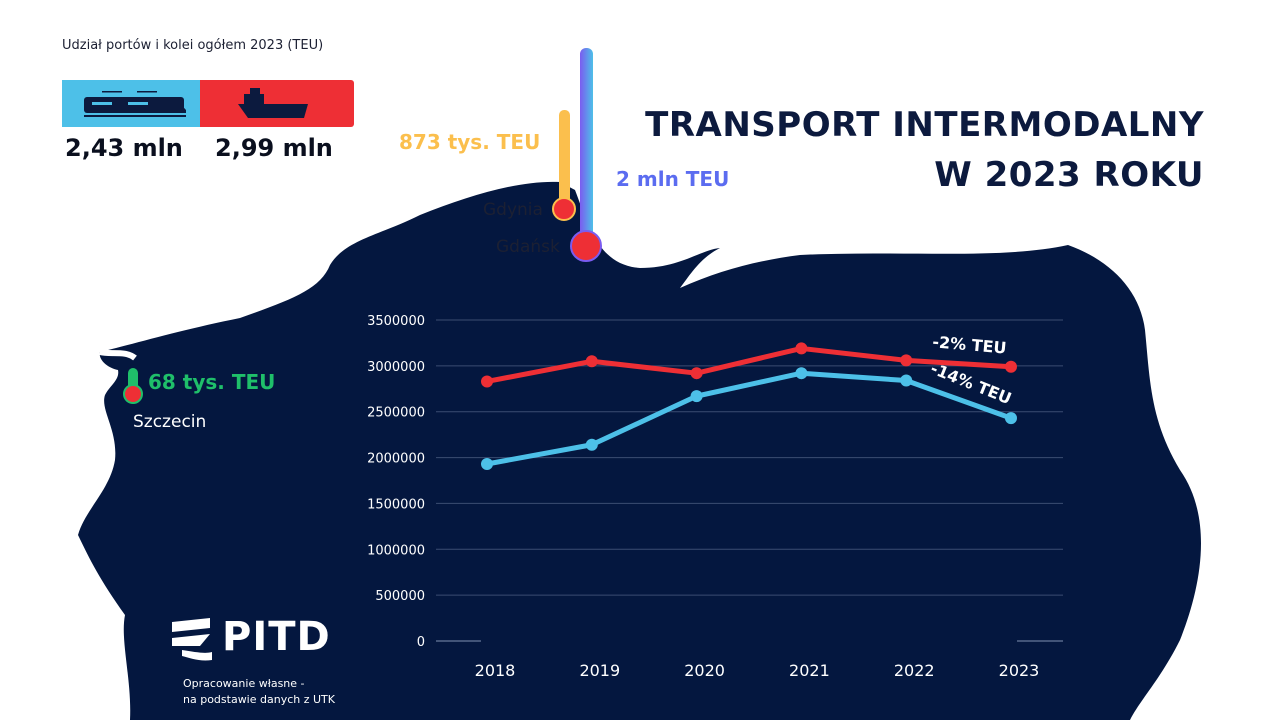 The height and width of the screenshot is (720, 1280). What do you see at coordinates (924, 125) in the screenshot?
I see `title-line-1: TRANSPORT INTERMODALNY` at bounding box center [924, 125].